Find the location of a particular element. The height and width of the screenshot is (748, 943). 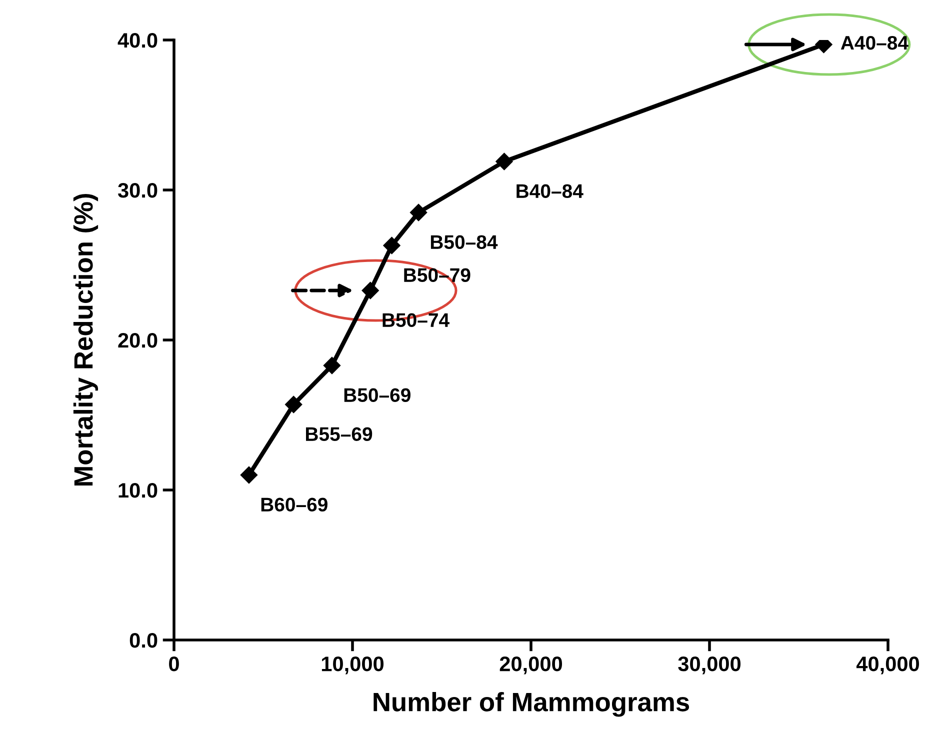

y-tick-label: 30.0 is located at coordinates (138, 190).